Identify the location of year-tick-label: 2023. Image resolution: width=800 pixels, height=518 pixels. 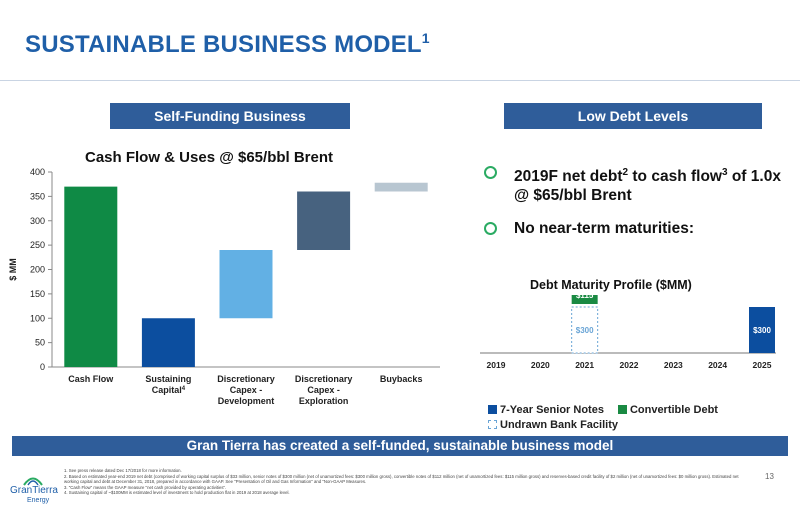
(673, 365).